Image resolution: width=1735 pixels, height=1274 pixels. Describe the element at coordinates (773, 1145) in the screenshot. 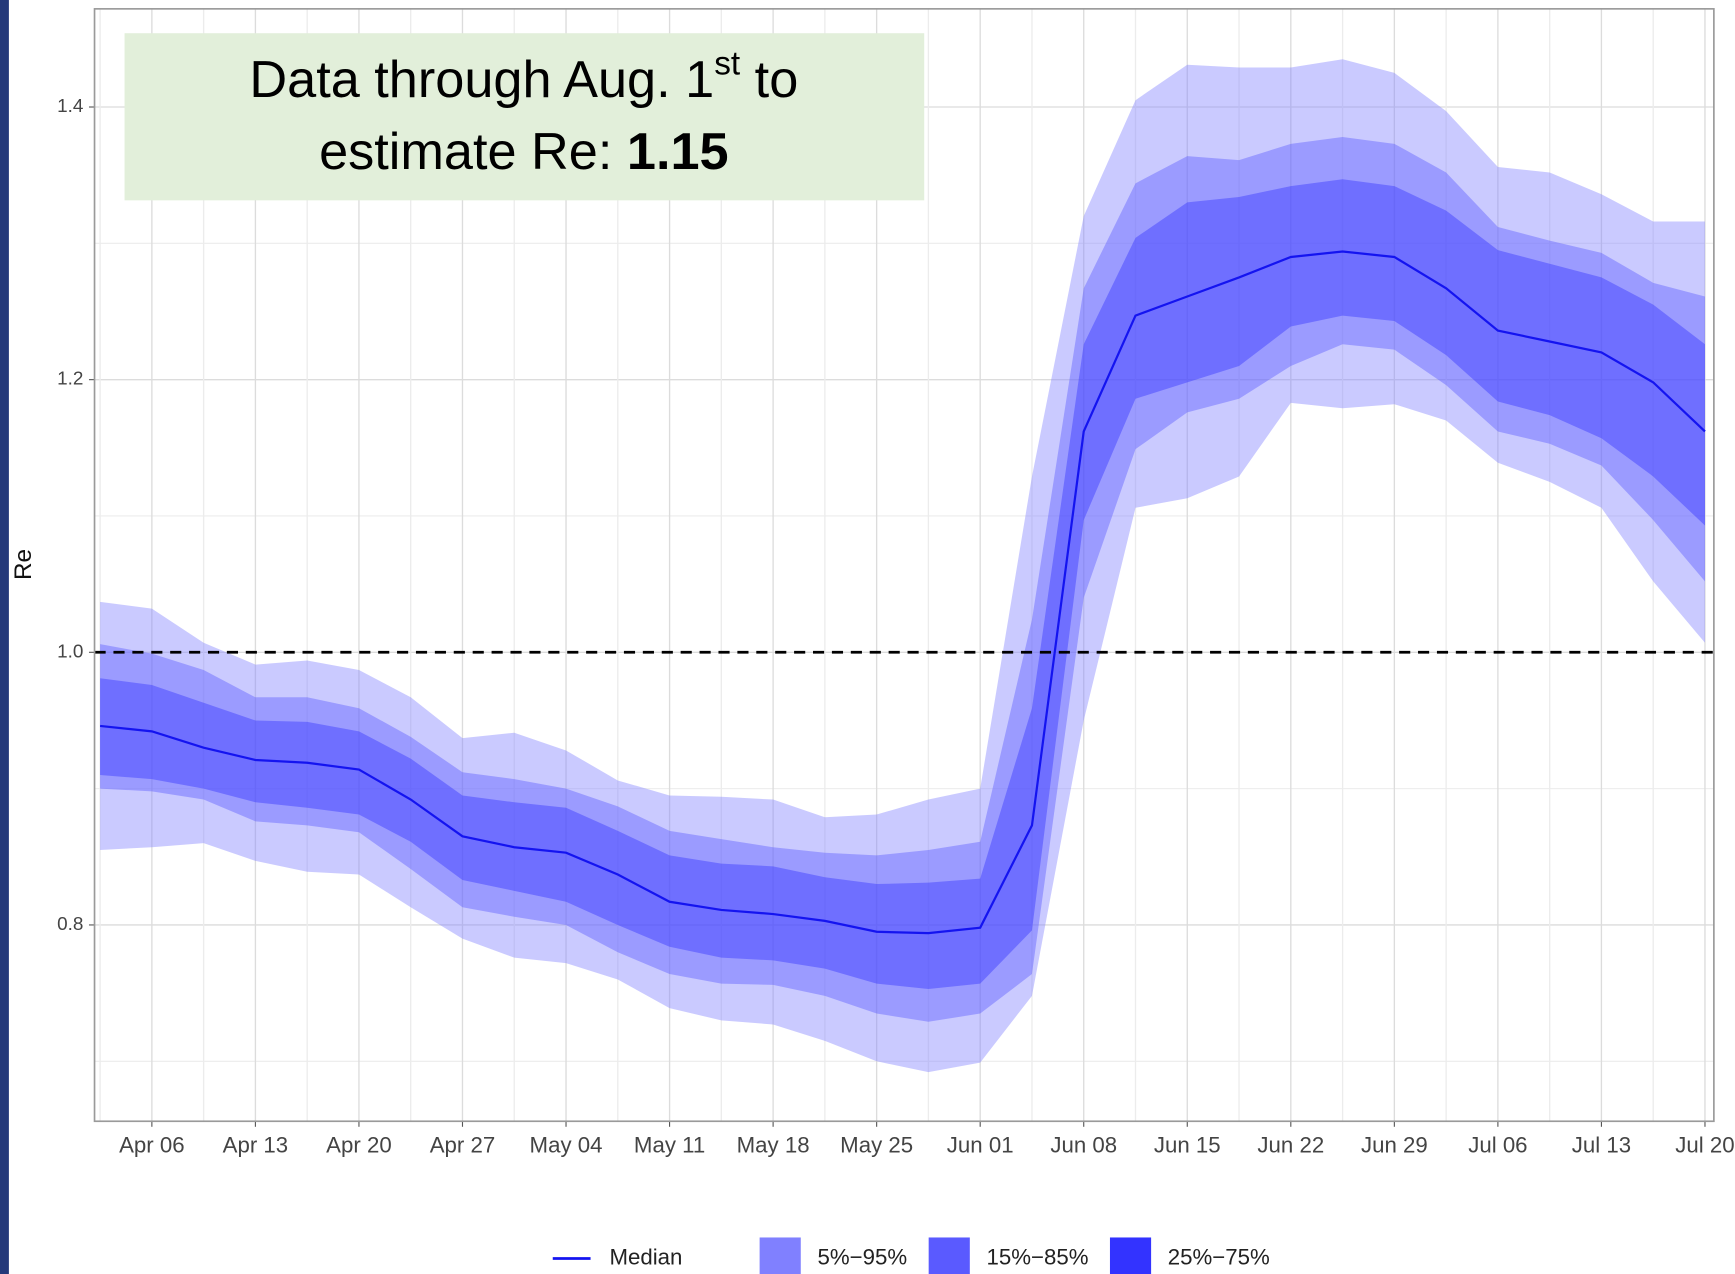

I see `x-tick-label: May 18` at that location.